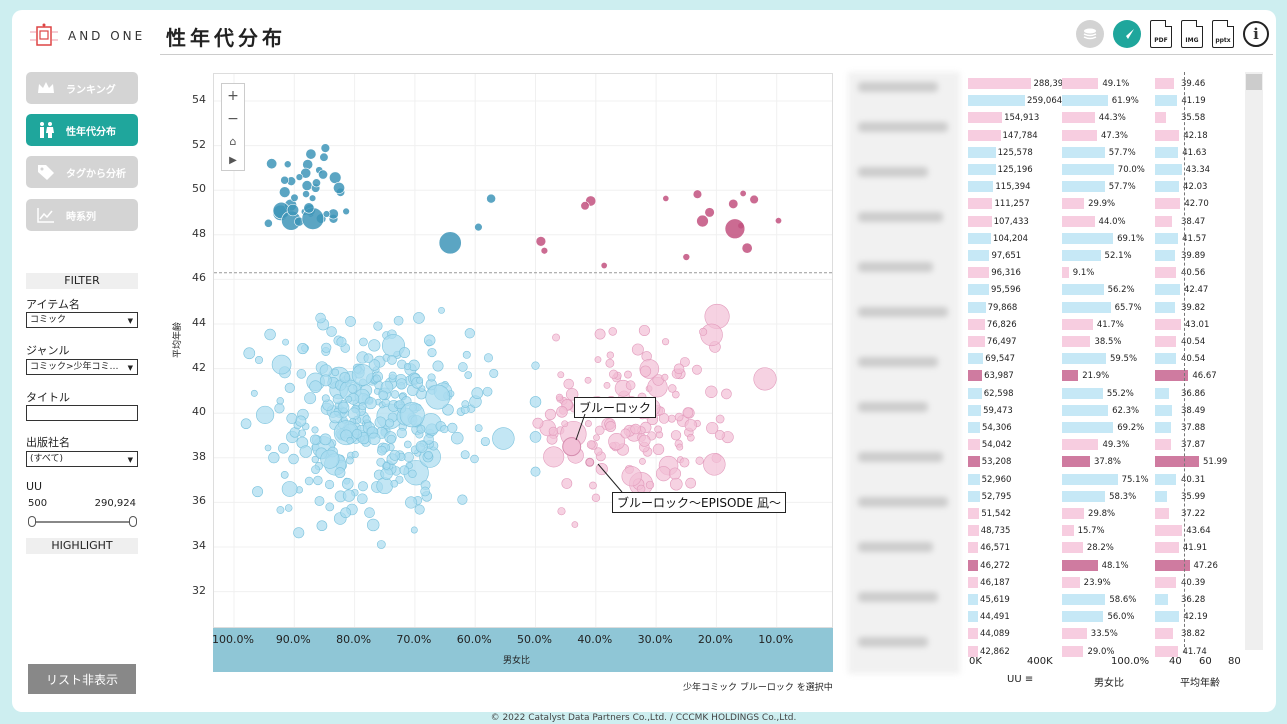  I want to click on age-value: 35.99, so click(1193, 496).